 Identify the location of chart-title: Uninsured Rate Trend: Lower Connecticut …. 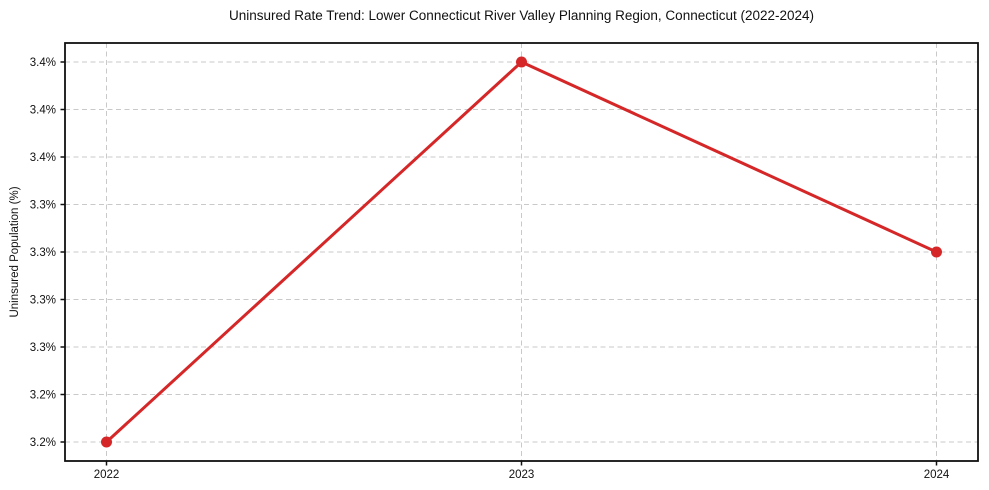
(521, 15).